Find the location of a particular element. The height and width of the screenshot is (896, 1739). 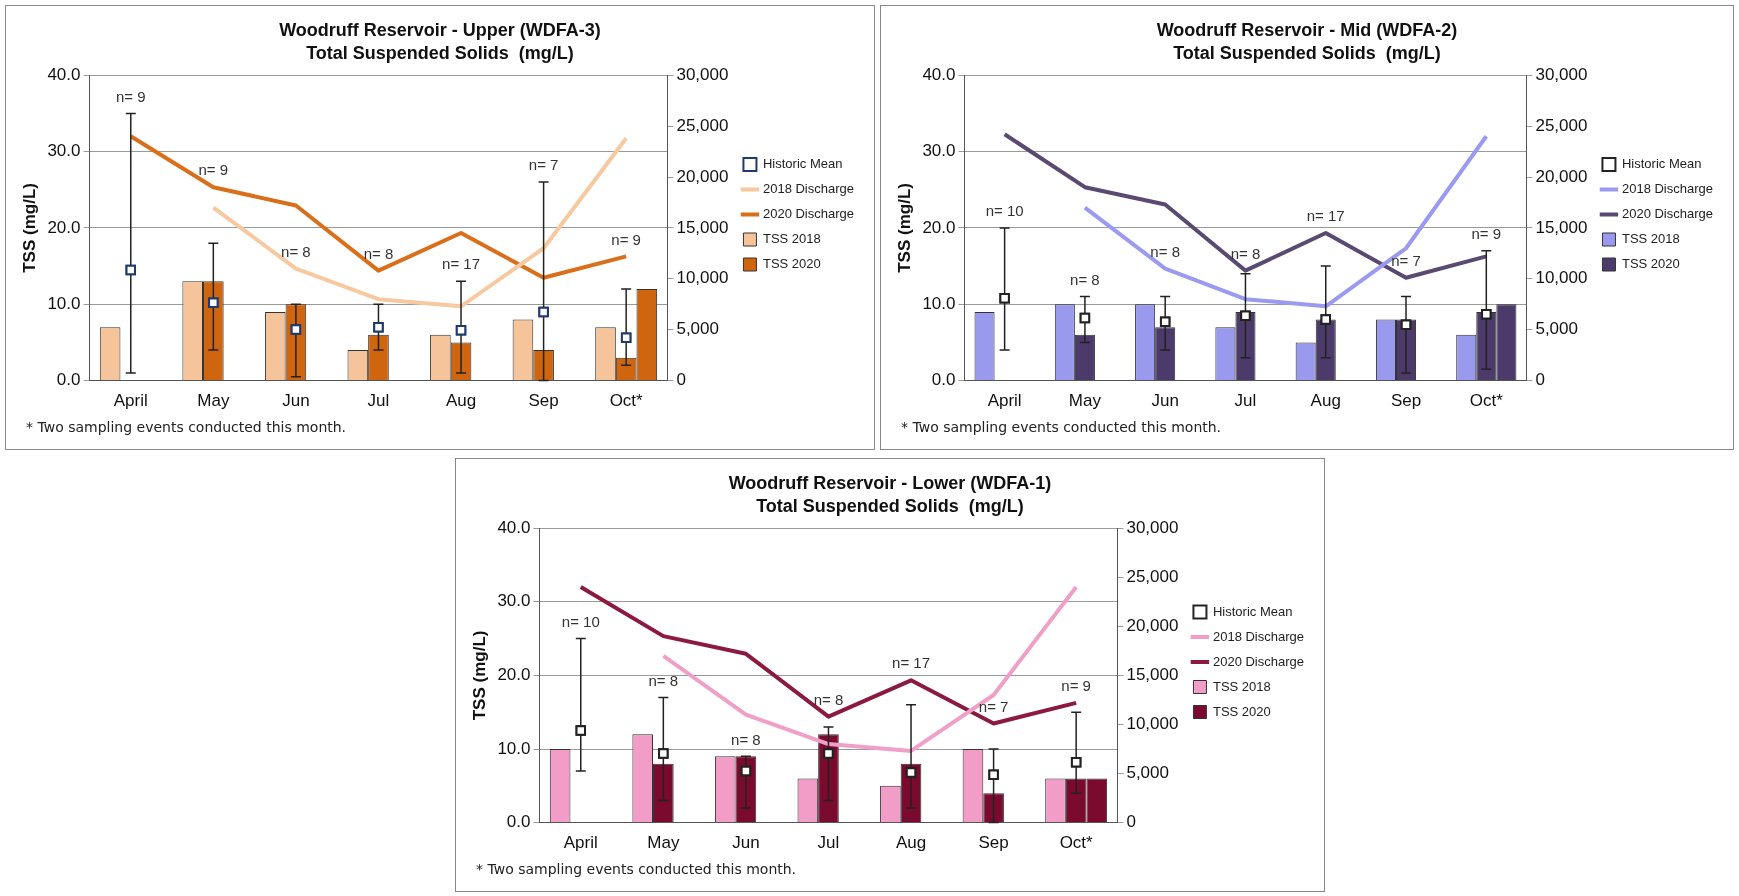

chart-title: Woodruff Reservoir - Lower (WDFA-1) is located at coordinates (890, 482).